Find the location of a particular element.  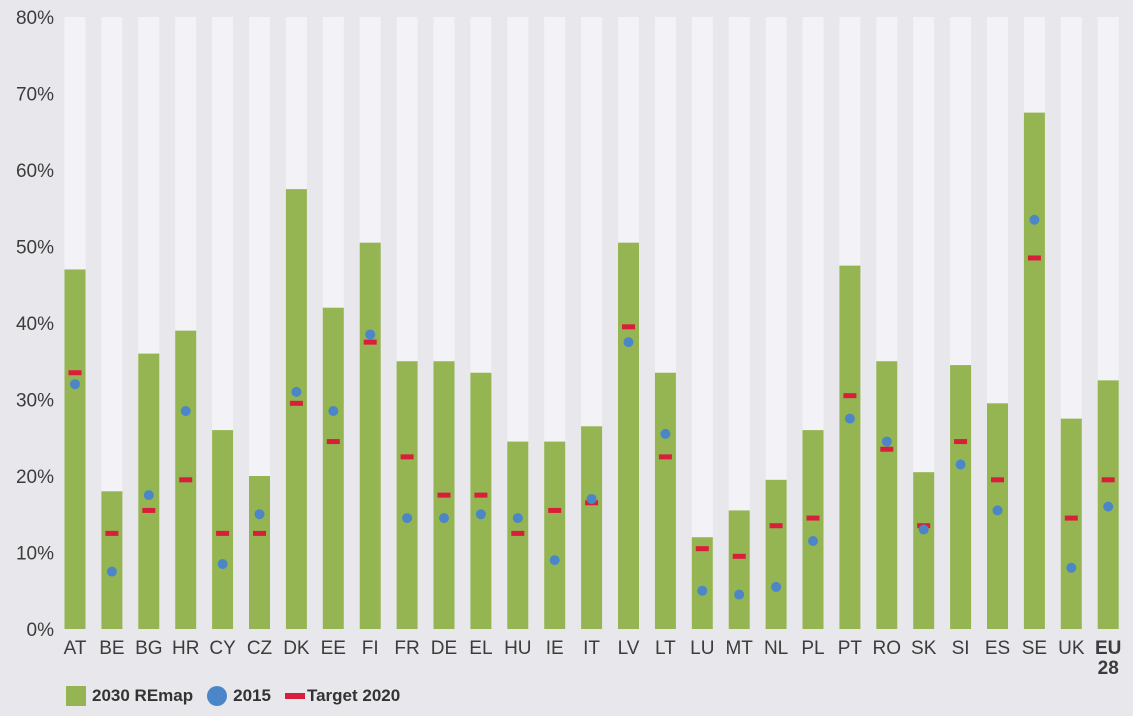

legend-item-target: Target 2020 is located at coordinates (342, 696).